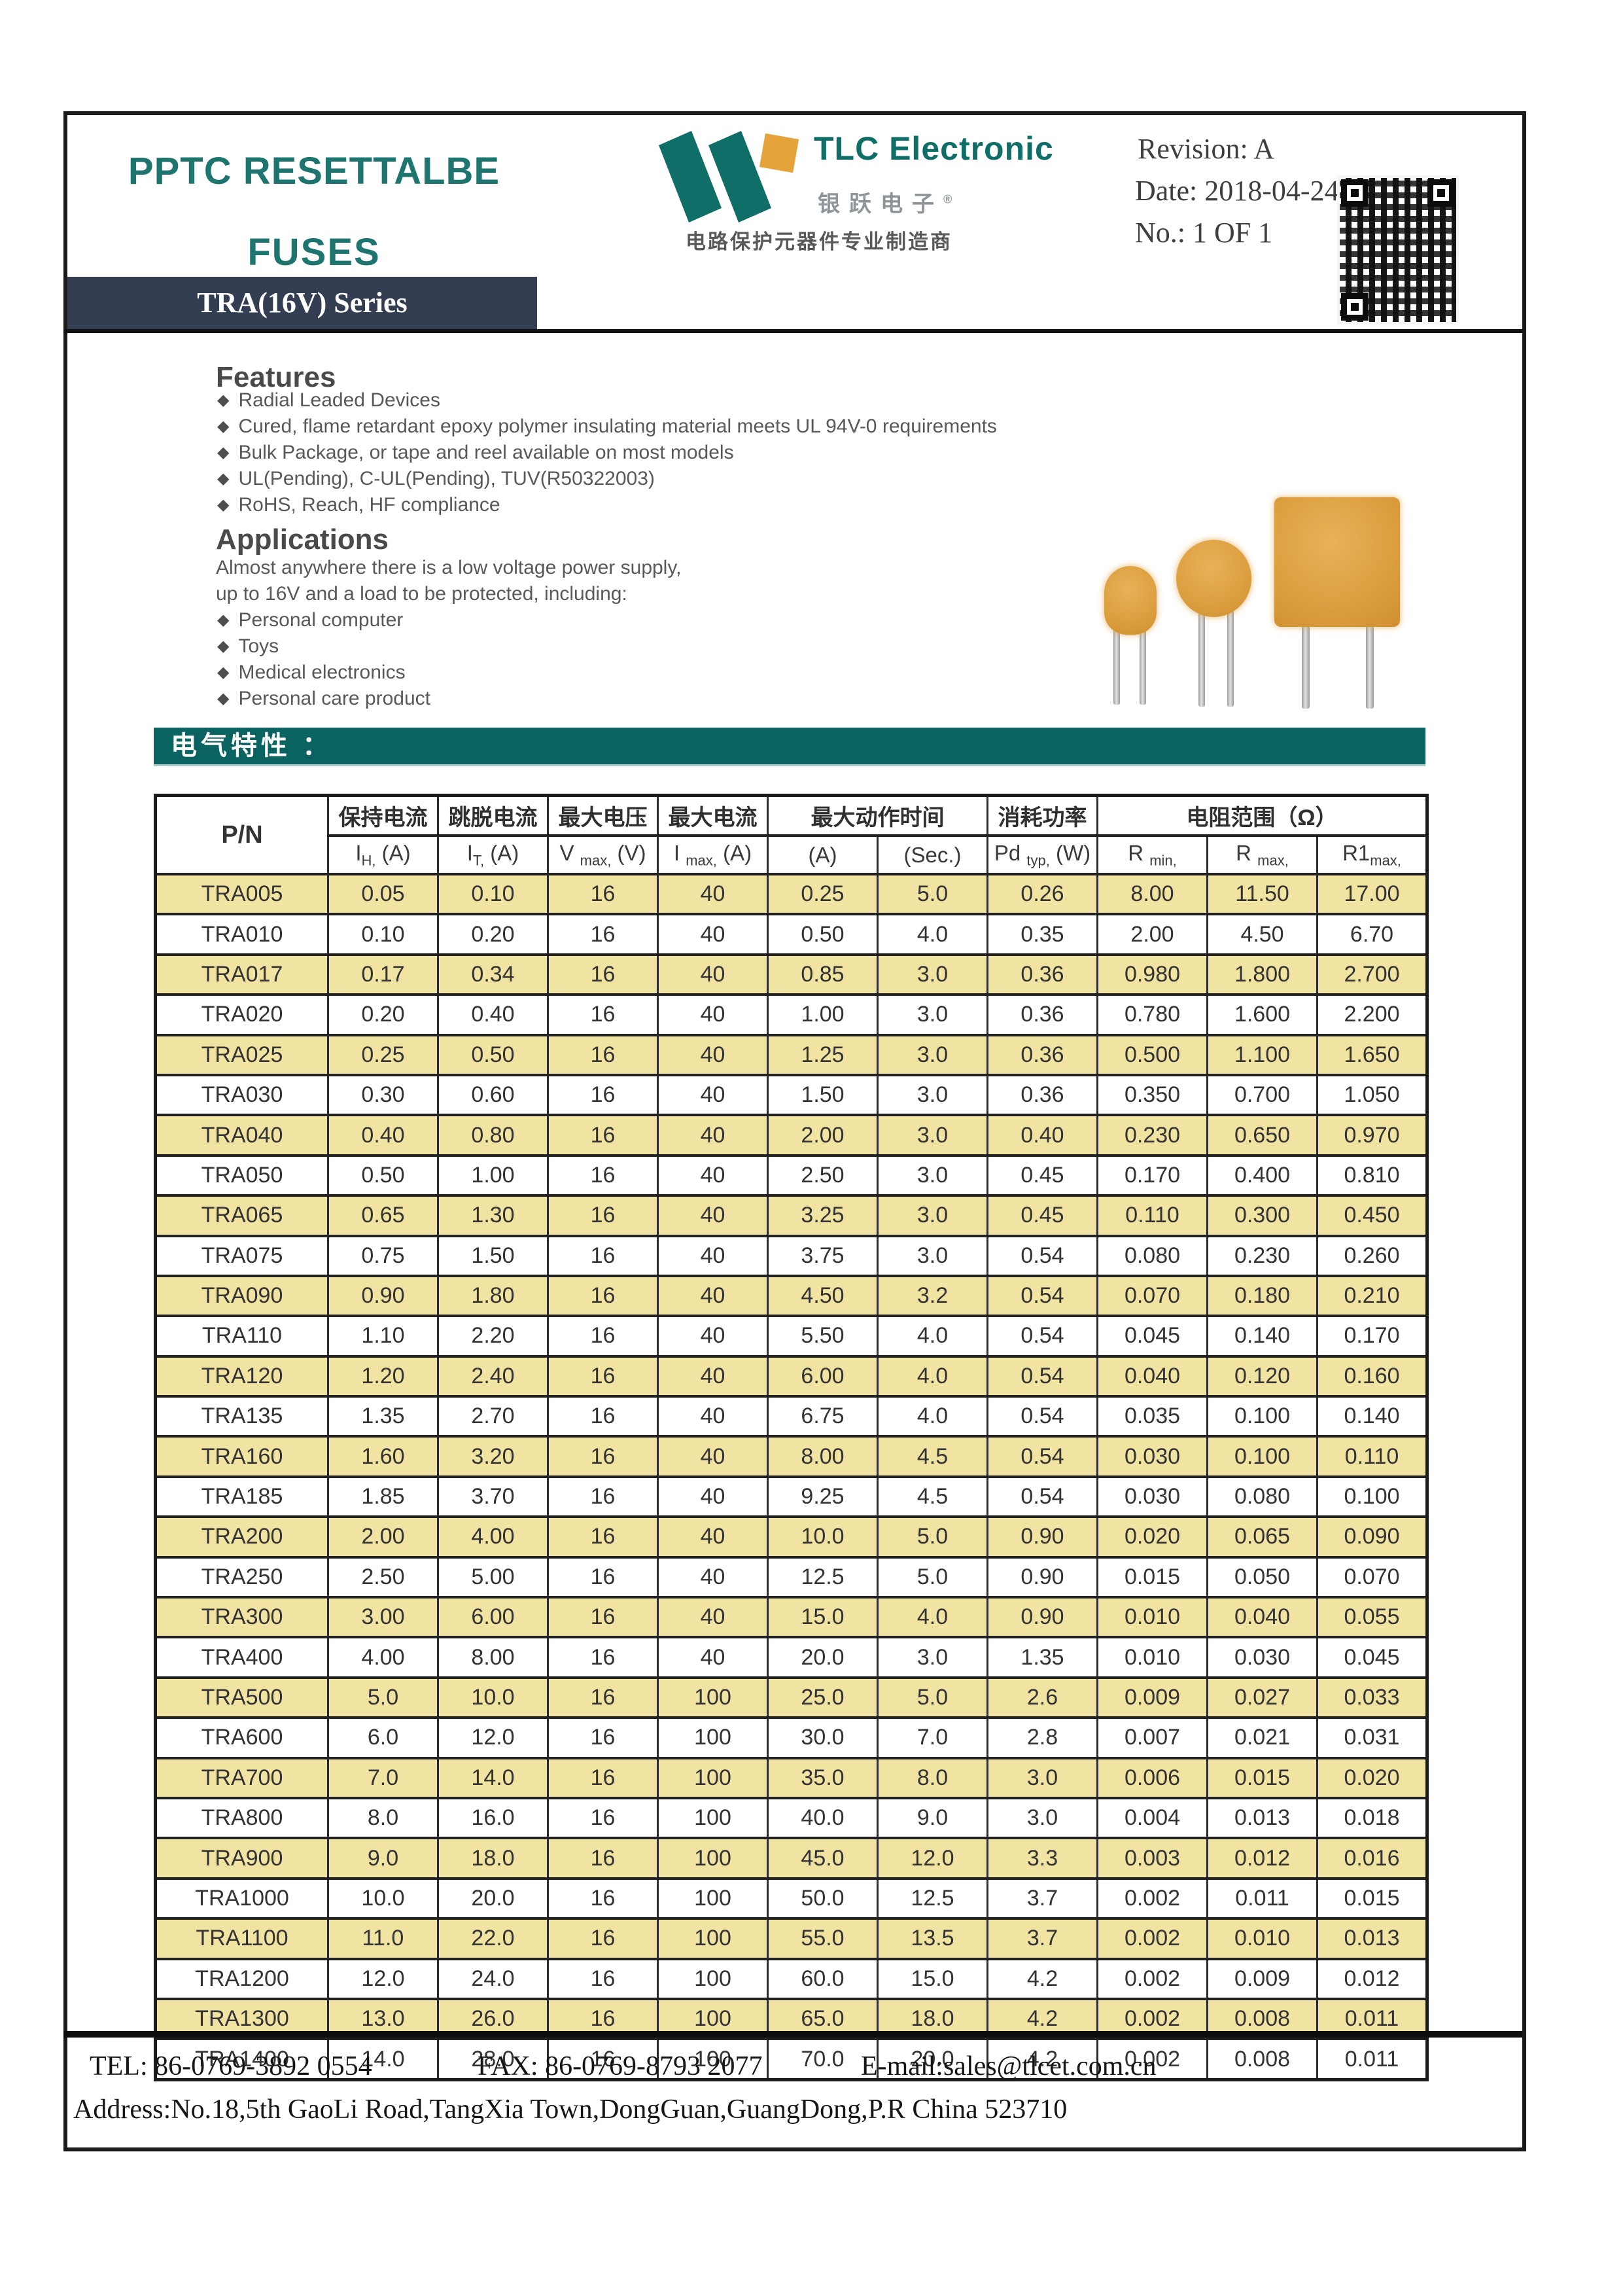 Image resolution: width=1623 pixels, height=2296 pixels. I want to click on value-cell: 1.10, so click(383, 1335).